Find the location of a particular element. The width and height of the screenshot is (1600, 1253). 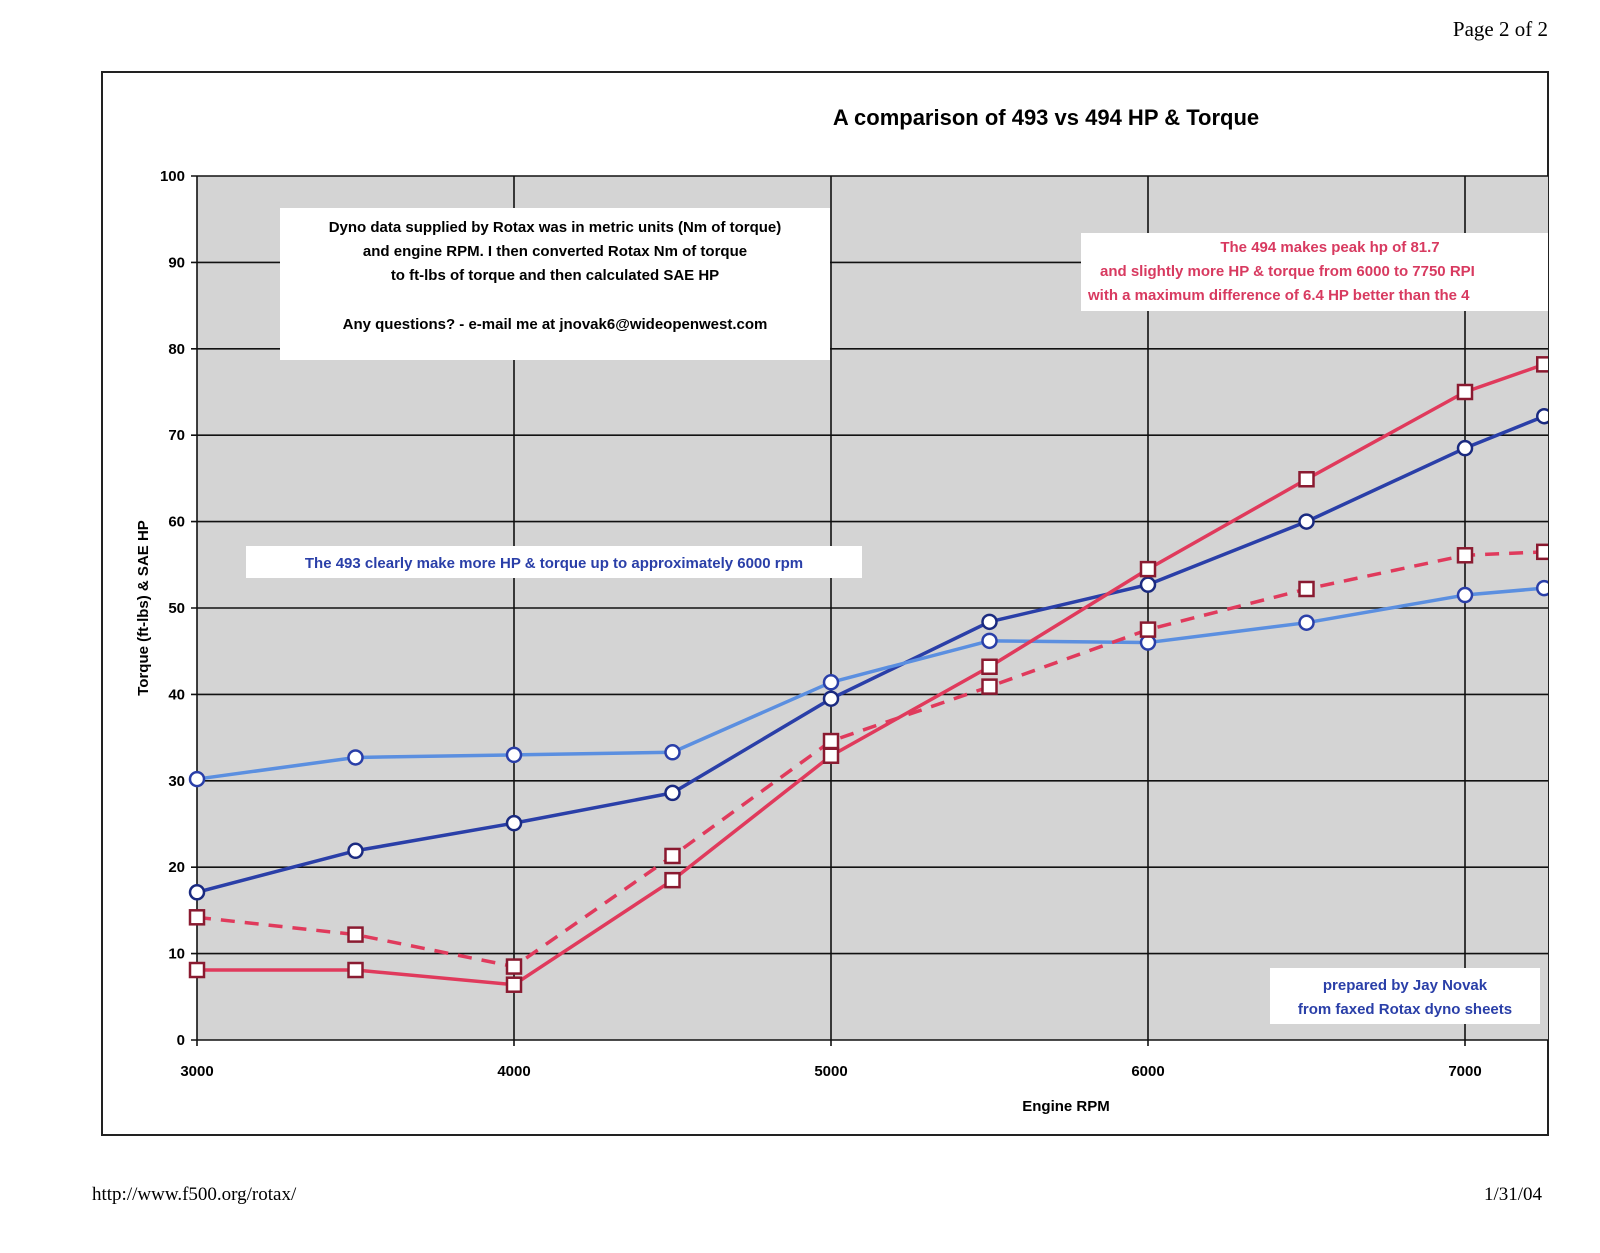

y-tick-label: 0 is located at coordinates (181, 1040).